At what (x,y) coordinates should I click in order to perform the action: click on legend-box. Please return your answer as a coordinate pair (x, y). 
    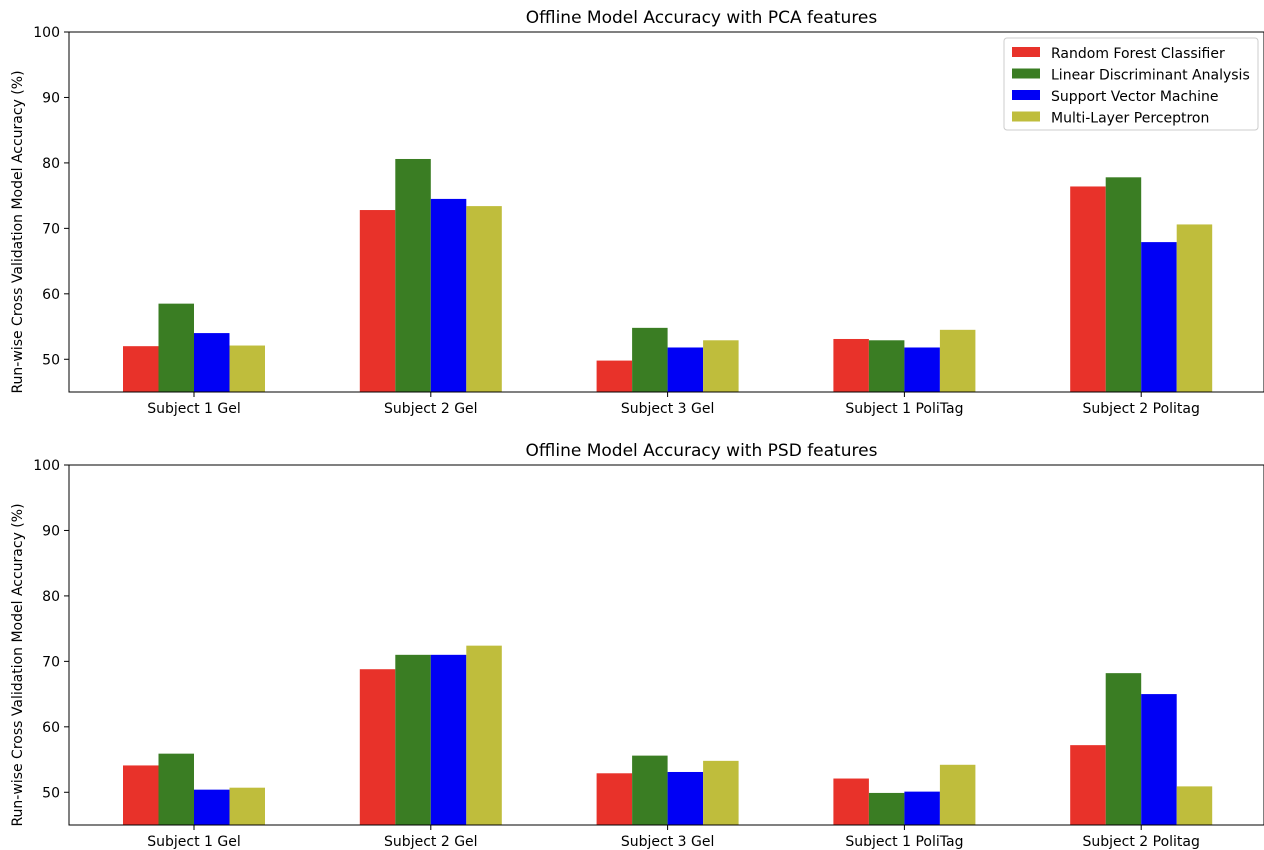
    Looking at the image, I should click on (1131, 84).